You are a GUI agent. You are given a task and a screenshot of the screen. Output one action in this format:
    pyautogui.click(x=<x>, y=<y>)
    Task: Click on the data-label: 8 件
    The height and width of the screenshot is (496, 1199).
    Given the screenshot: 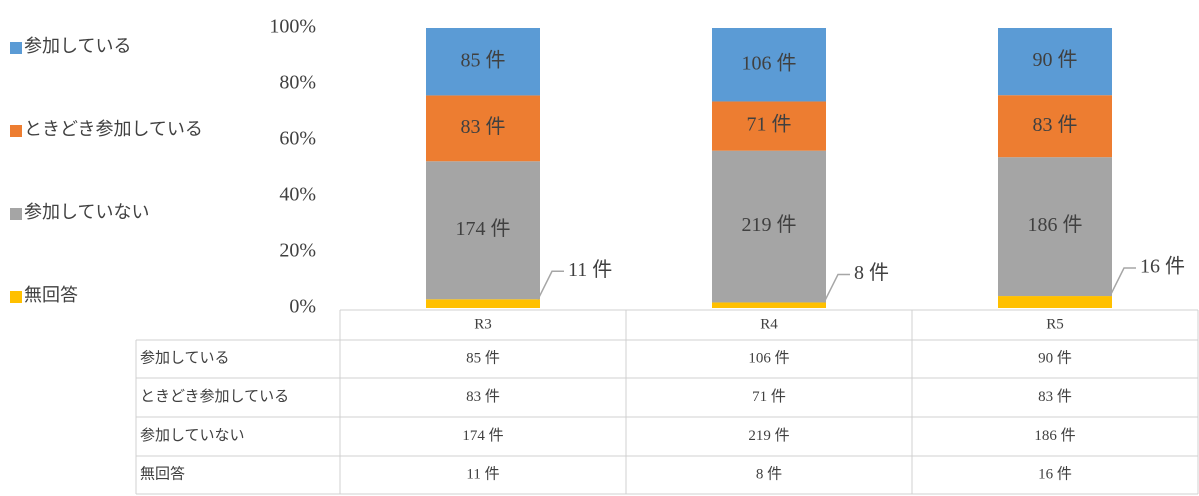 What is the action you would take?
    pyautogui.click(x=871, y=272)
    